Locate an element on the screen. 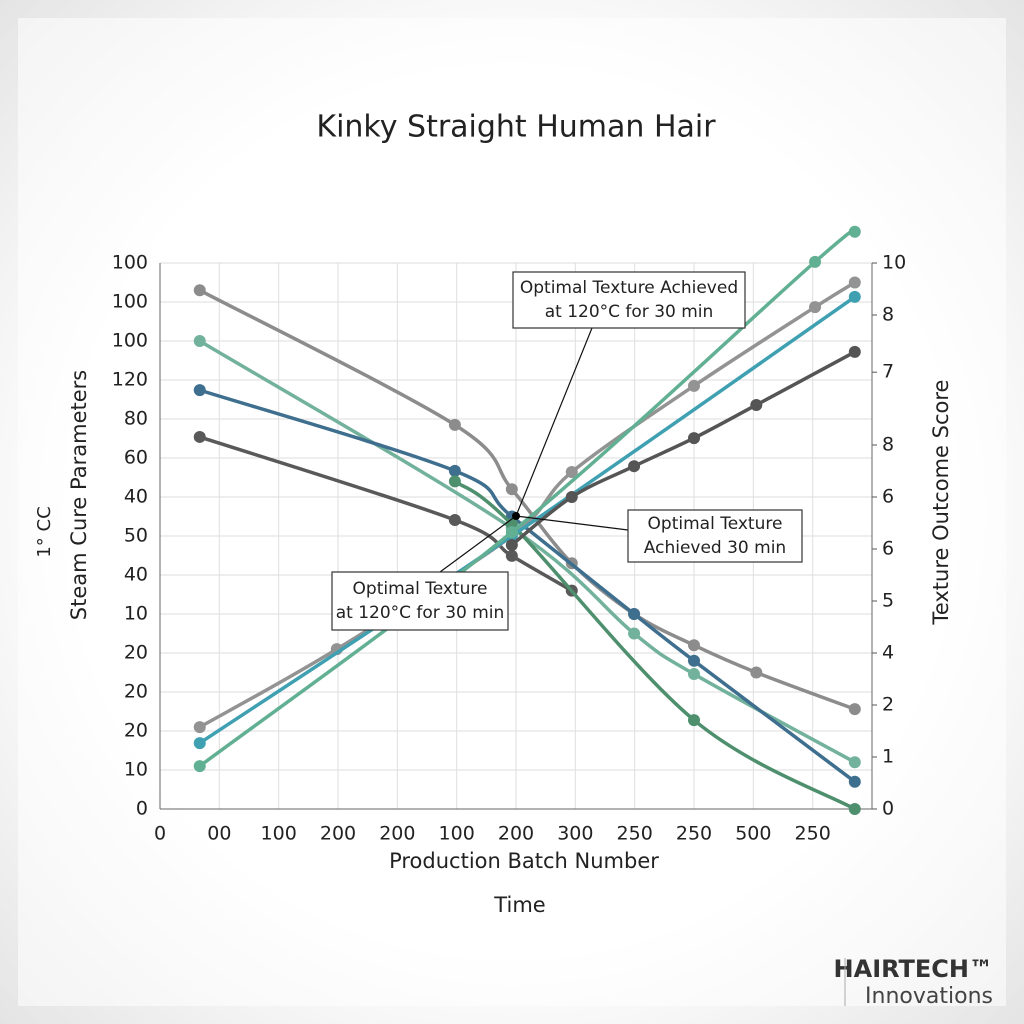 The width and height of the screenshot is (1024, 1024). y2-axis-label: Texture Outcome Score is located at coordinates (941, 503).